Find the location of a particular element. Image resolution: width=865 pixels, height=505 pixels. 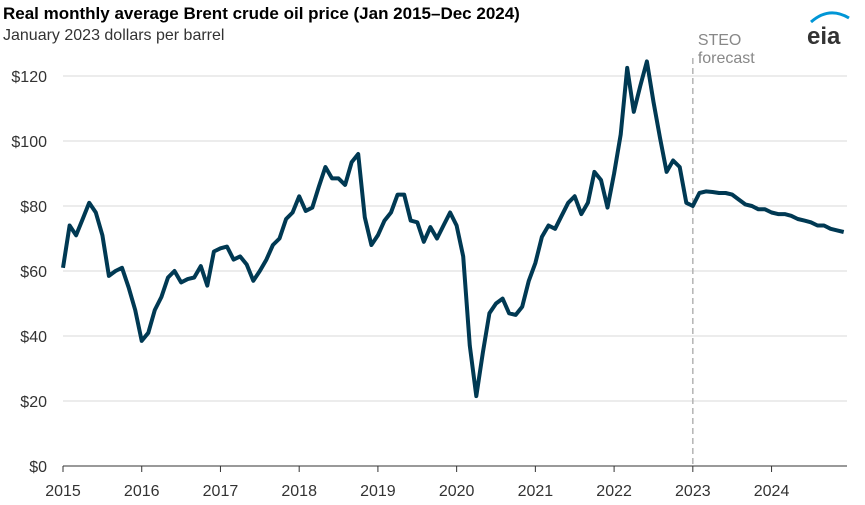

y-tick-label: $0 is located at coordinates (38, 467).